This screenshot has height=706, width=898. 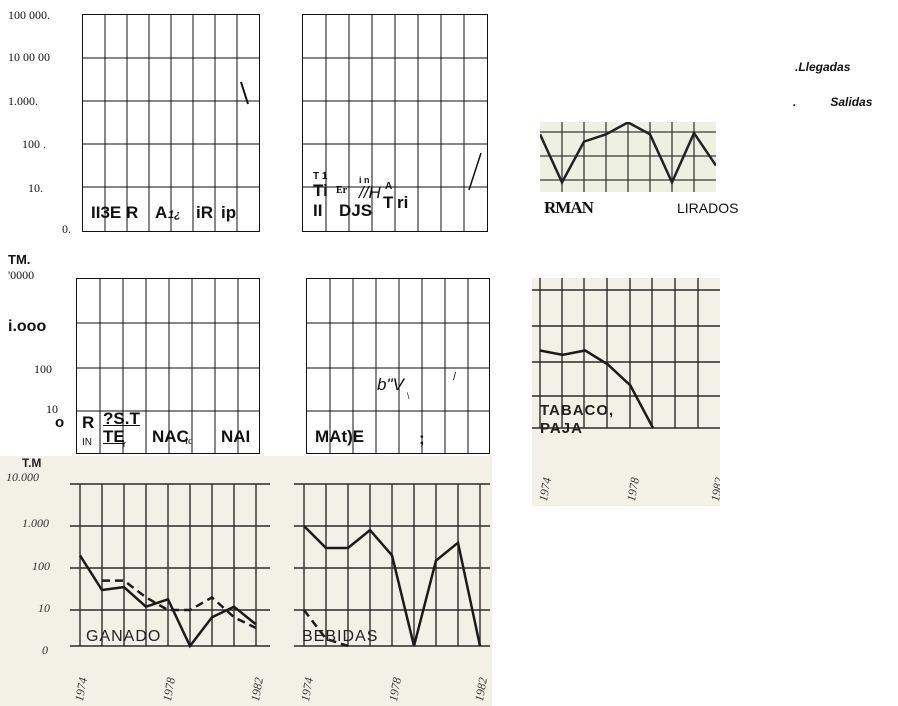 I want to click on chart-1-text-2: 1¿, so click(x=174, y=215).